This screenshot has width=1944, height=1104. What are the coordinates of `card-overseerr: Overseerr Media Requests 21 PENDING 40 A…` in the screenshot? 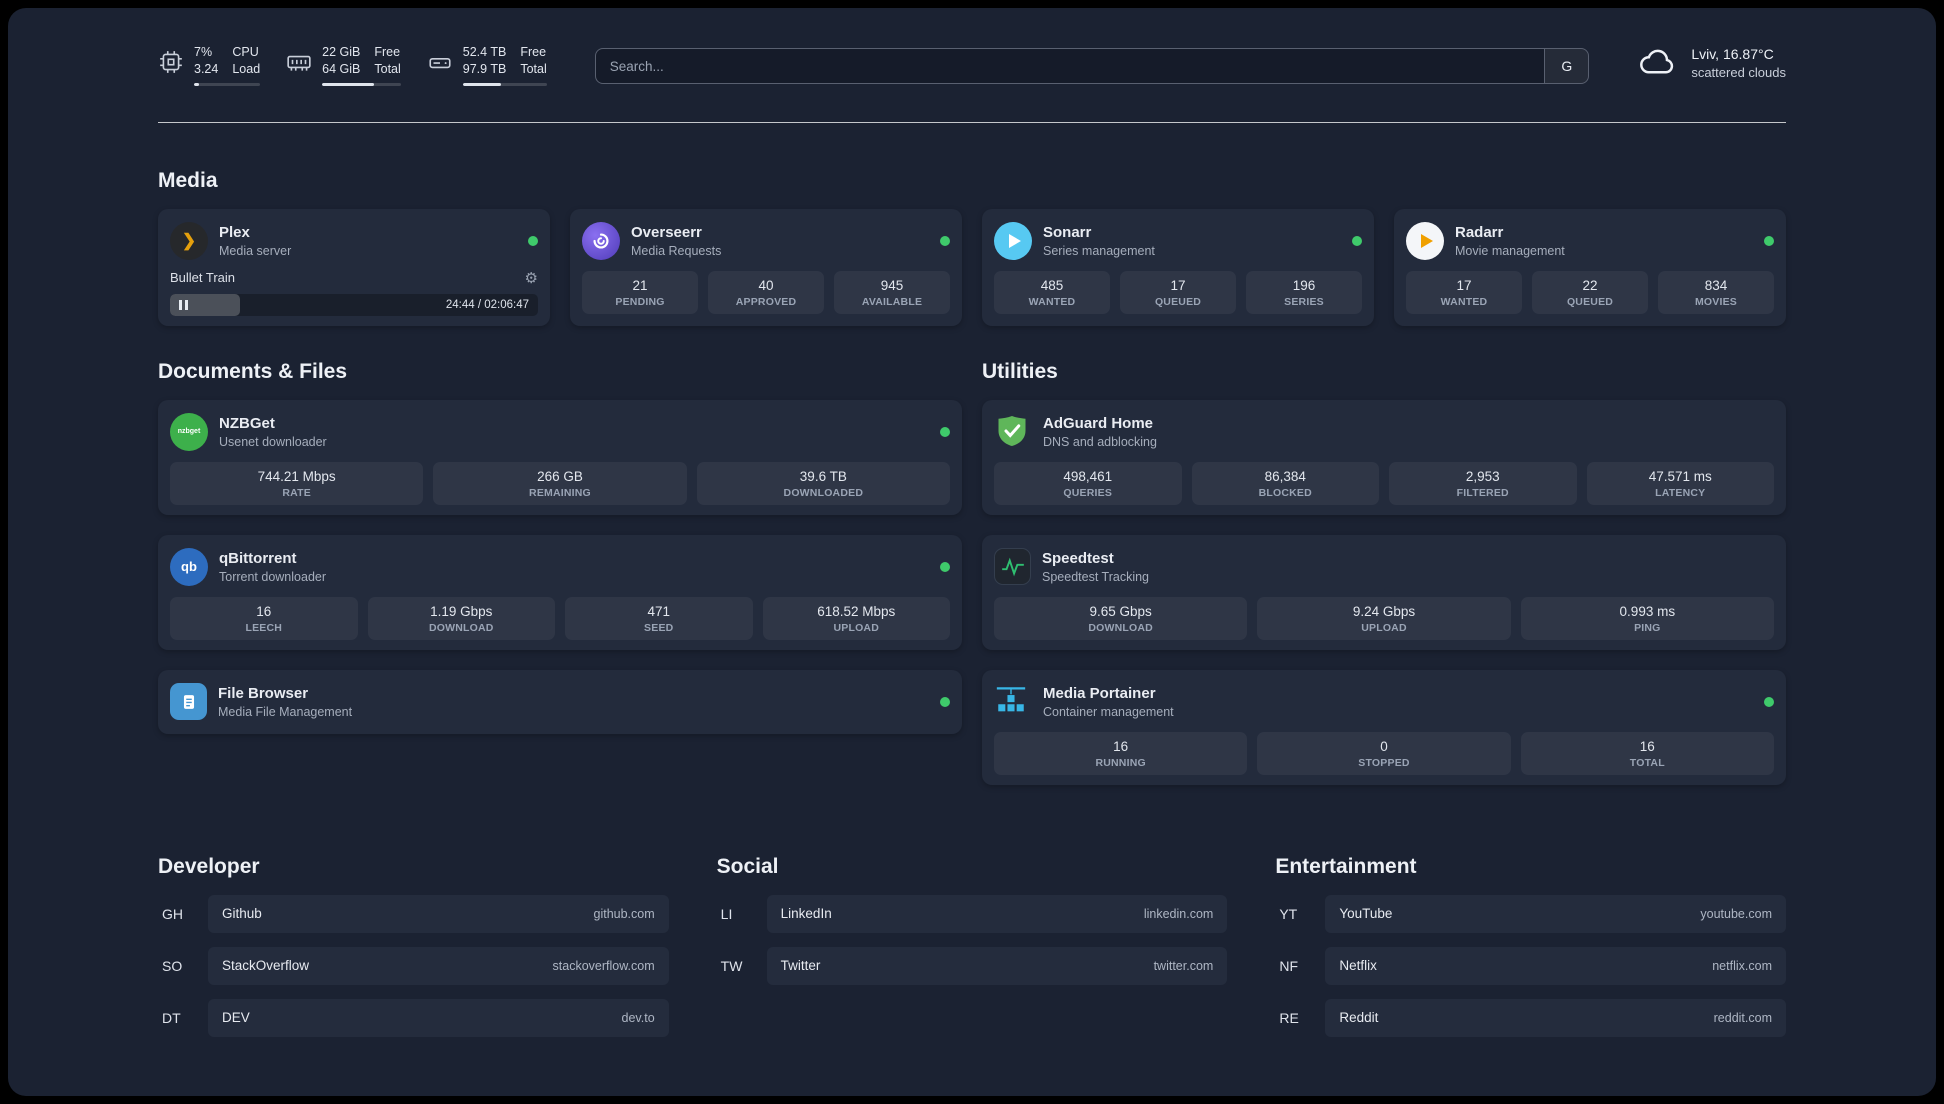 It's located at (766, 267).